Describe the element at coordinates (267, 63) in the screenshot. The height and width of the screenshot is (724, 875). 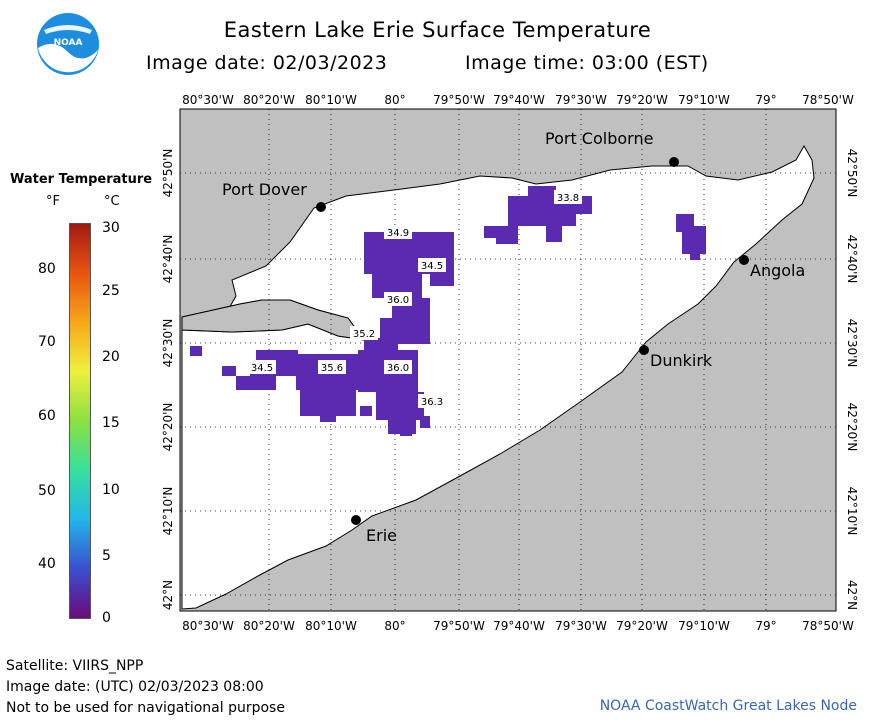
I see `image-date: Image date: 02/03/2023` at that location.